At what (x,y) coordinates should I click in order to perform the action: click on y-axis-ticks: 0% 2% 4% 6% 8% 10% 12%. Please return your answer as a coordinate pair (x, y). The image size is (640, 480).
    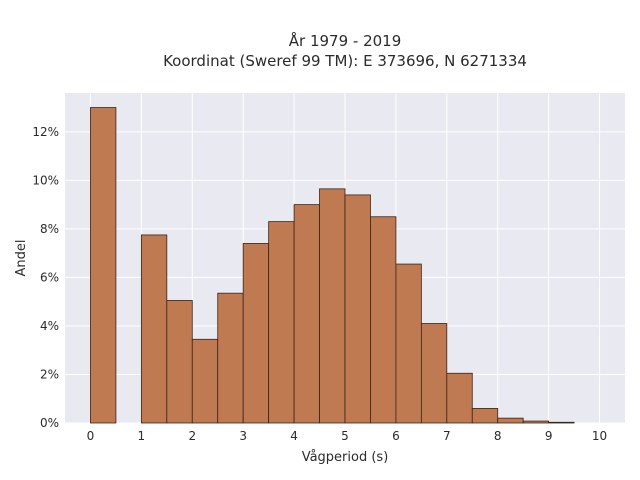
    Looking at the image, I should click on (45, 277).